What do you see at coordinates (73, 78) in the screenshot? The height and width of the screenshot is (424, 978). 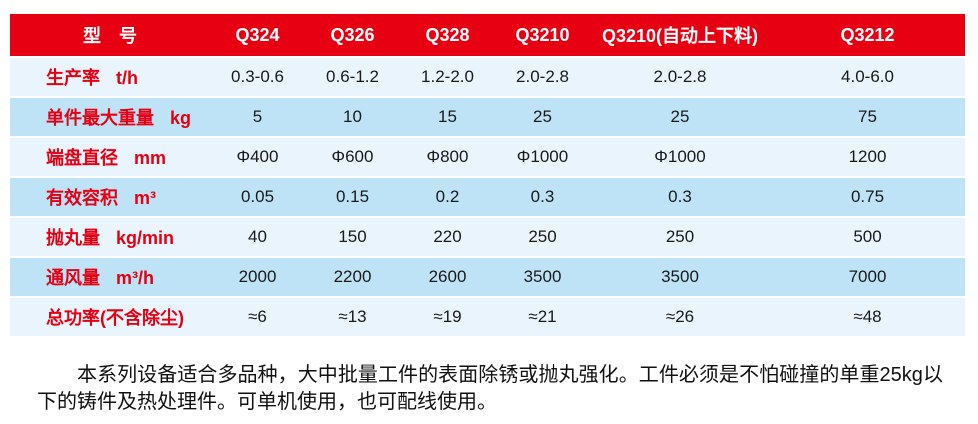 I see `row-label: 生产率` at bounding box center [73, 78].